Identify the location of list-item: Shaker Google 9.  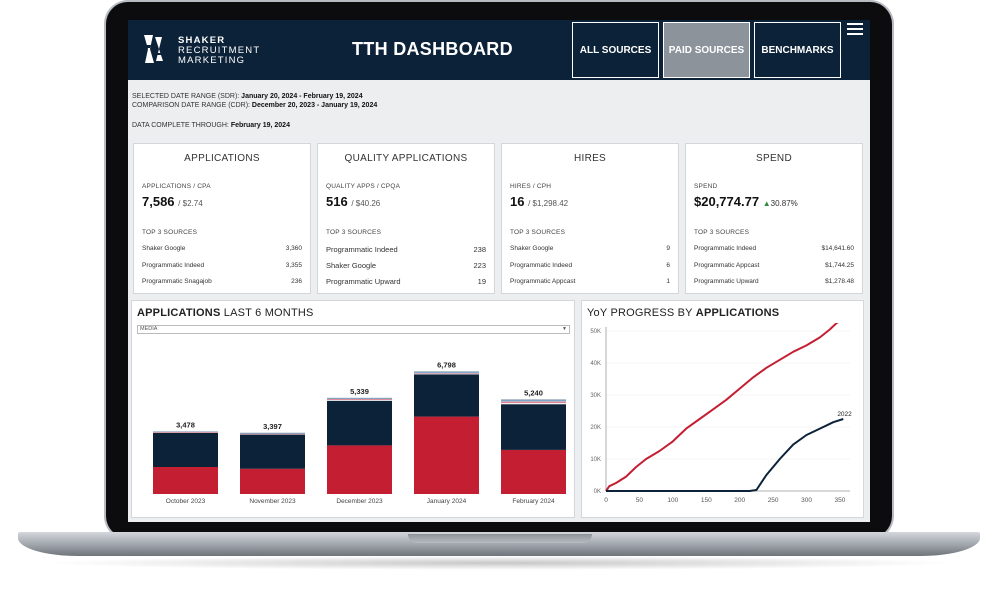
(590, 248).